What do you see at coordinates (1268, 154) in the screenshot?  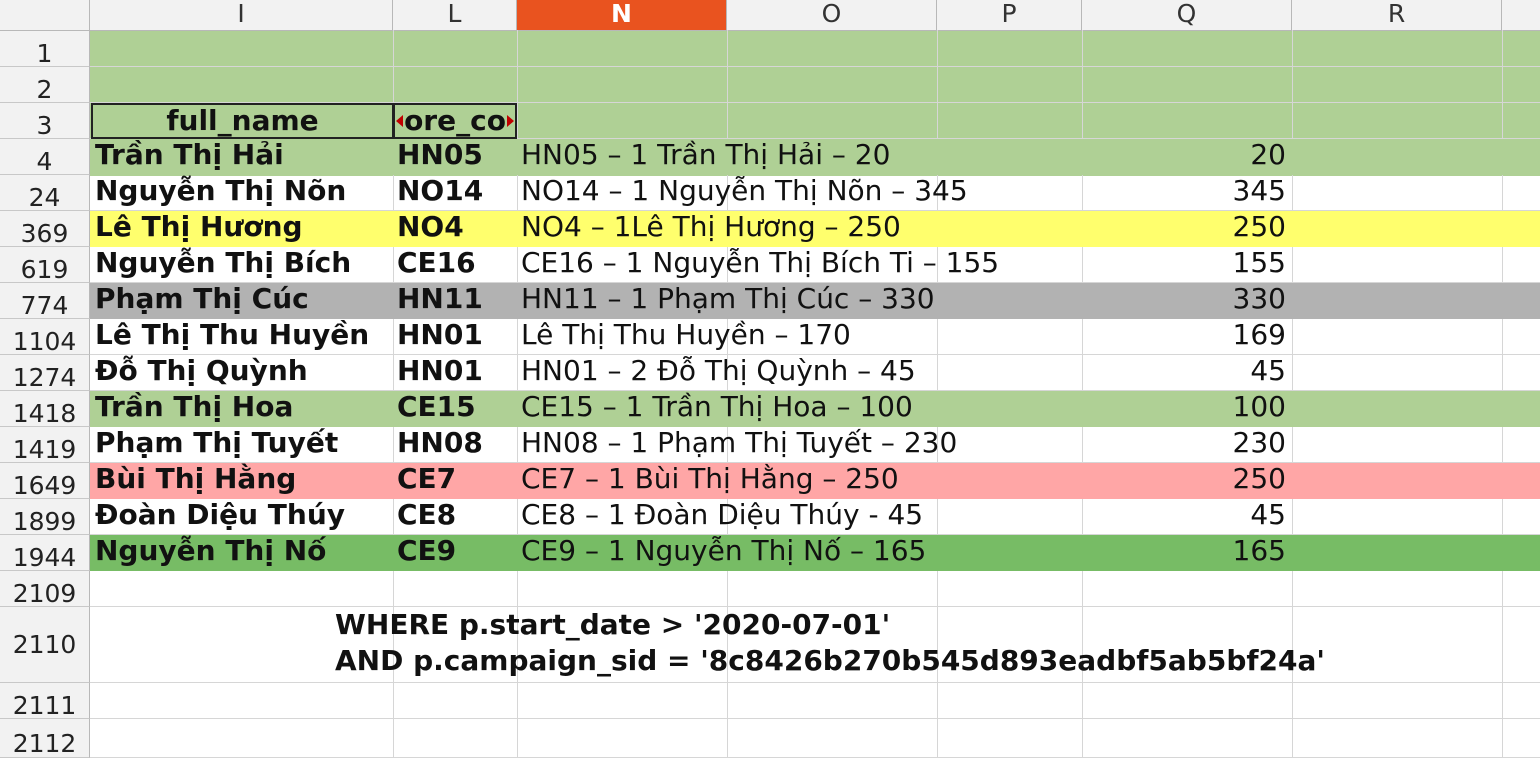 I see `value-cell: 20` at bounding box center [1268, 154].